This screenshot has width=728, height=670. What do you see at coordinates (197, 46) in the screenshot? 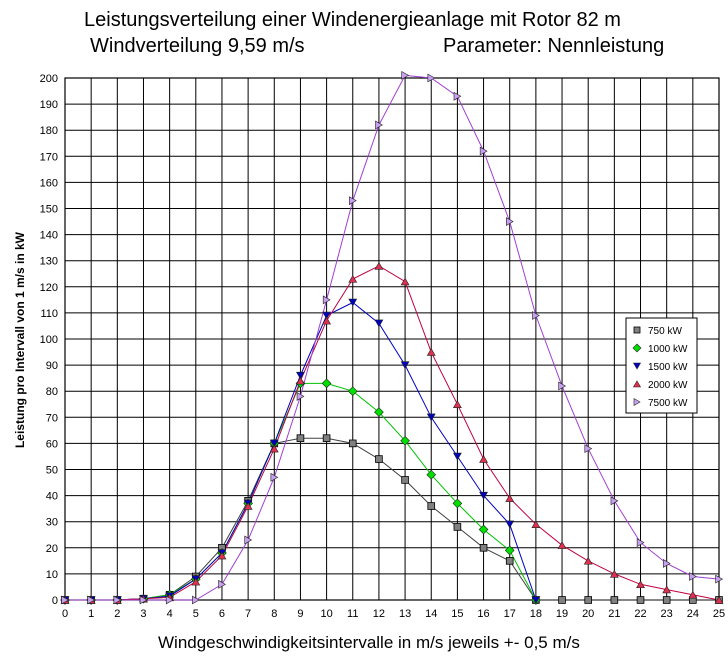
I see `chart-subtitle-wind: Windverteilung 9,59 m/s` at bounding box center [197, 46].